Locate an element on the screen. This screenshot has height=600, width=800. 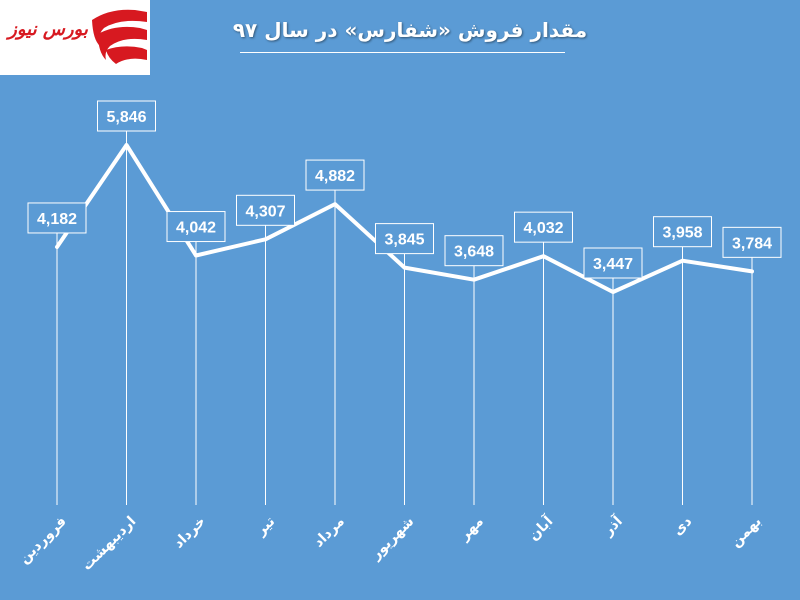
x-tick-label: فروردین is located at coordinates (43, 541).